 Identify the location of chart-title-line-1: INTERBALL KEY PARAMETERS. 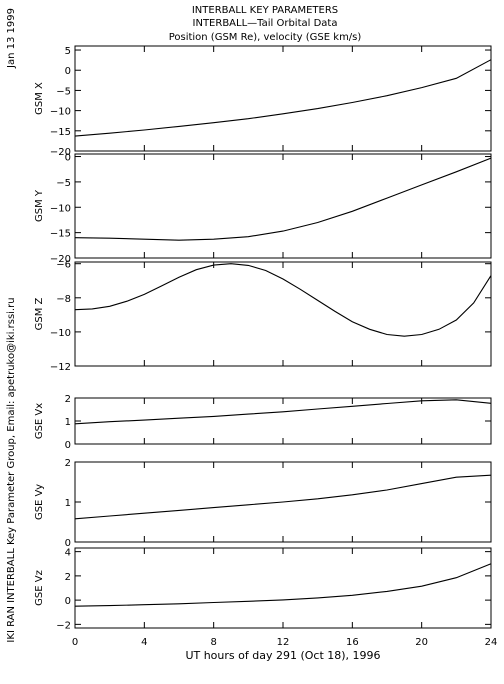
(265, 10).